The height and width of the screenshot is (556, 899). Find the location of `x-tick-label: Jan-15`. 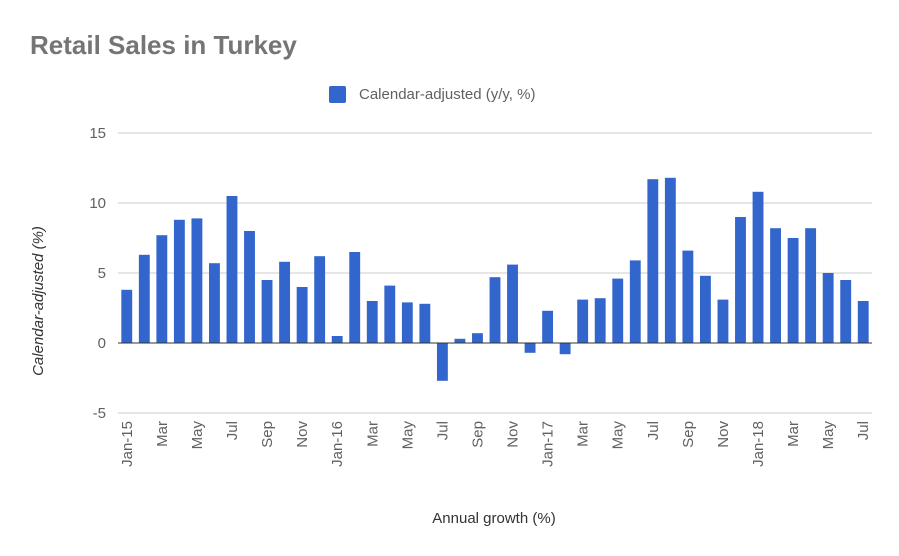

x-tick-label: Jan-15 is located at coordinates (127, 444).